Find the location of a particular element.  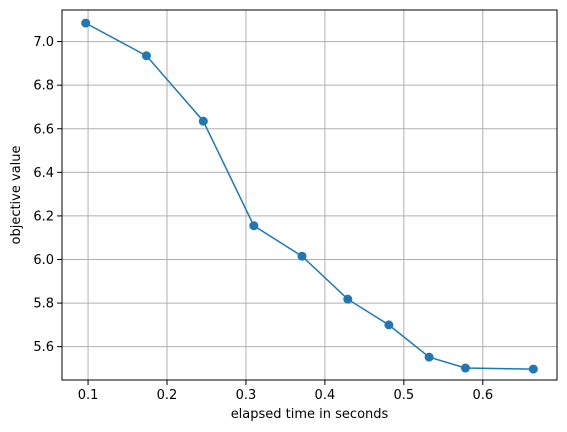

x-axis-label: elapsed time in seconds is located at coordinates (310, 414).